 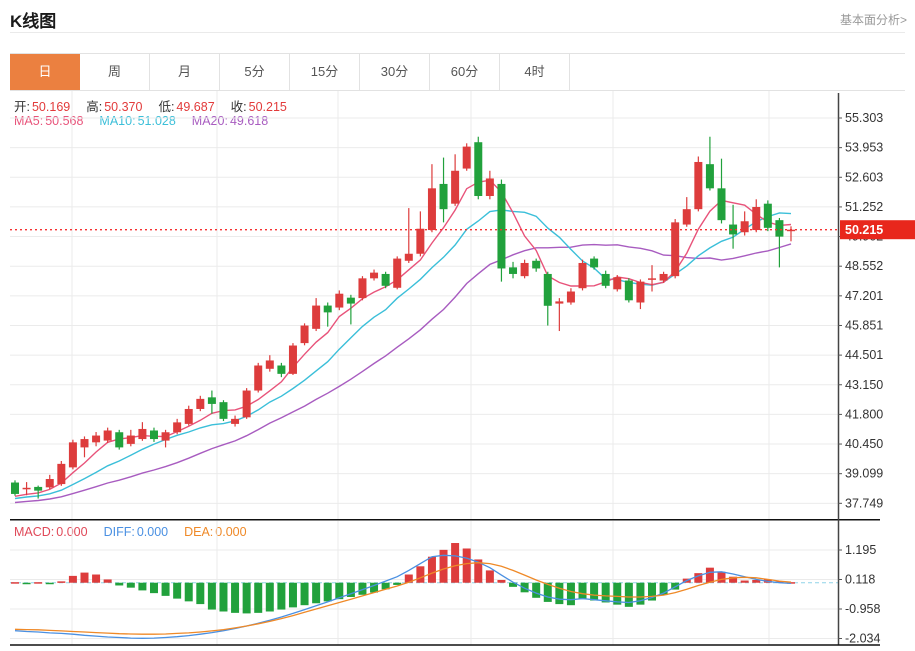 I want to click on tab-4时: 4时, so click(x=535, y=72).